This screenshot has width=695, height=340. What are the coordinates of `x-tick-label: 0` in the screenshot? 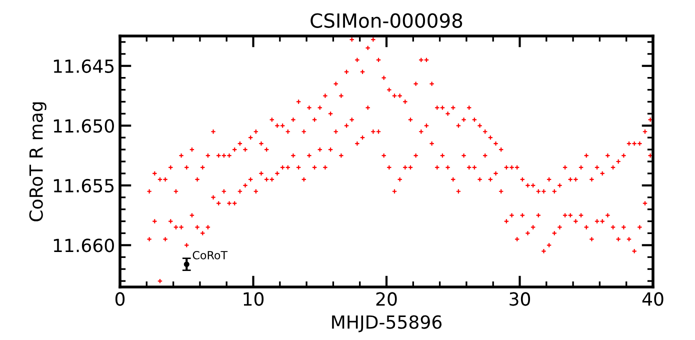 It's located at (120, 299).